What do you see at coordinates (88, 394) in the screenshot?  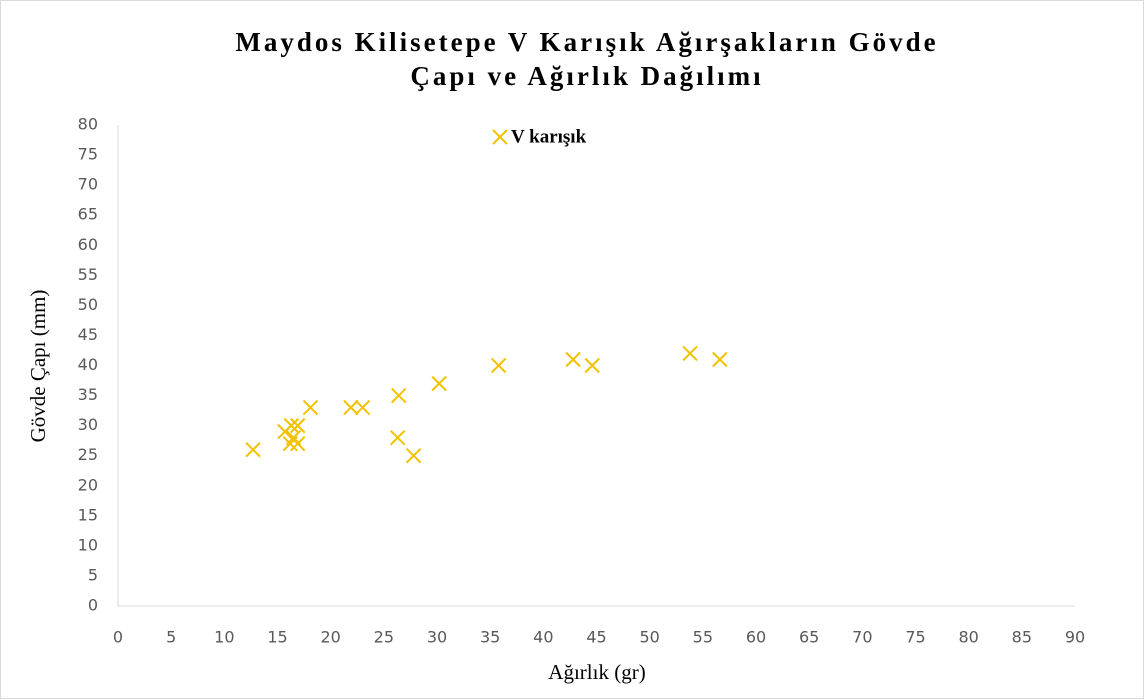 I see `y-tick-label: 35` at bounding box center [88, 394].